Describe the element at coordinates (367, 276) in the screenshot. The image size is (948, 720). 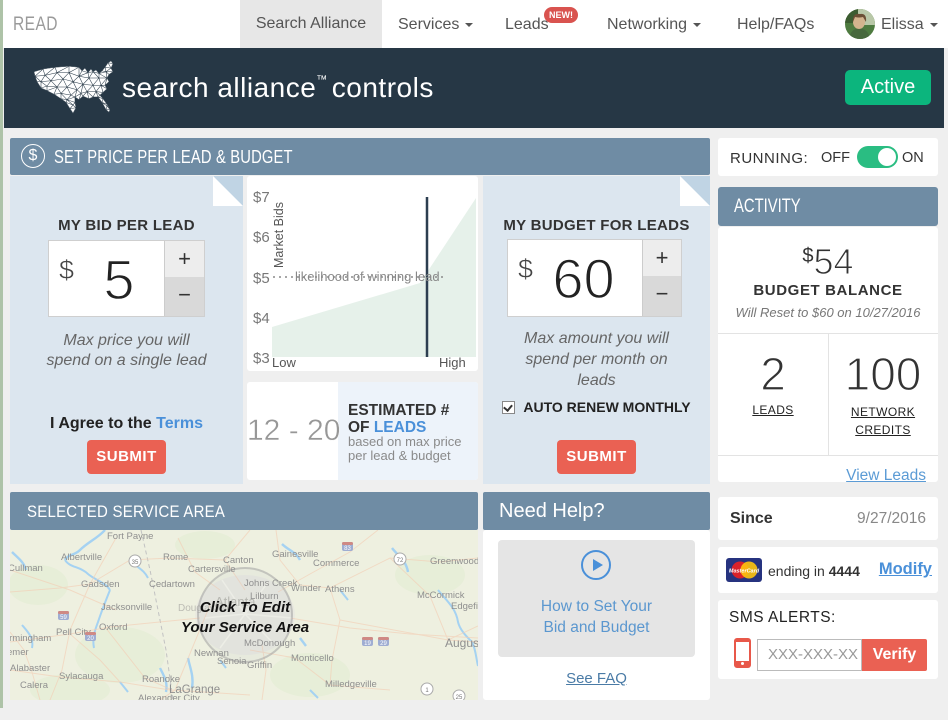
I see `svg-text: likelihood of winning lead` at that location.